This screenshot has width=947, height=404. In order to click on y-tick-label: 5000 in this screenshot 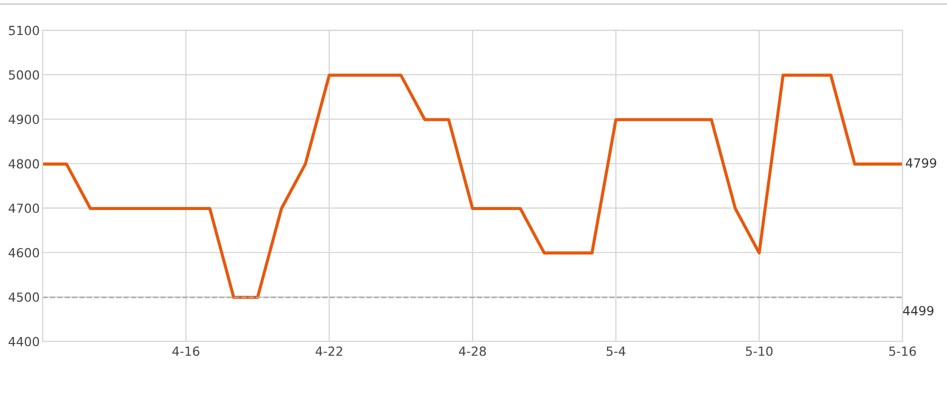, I will do `click(24, 75)`.